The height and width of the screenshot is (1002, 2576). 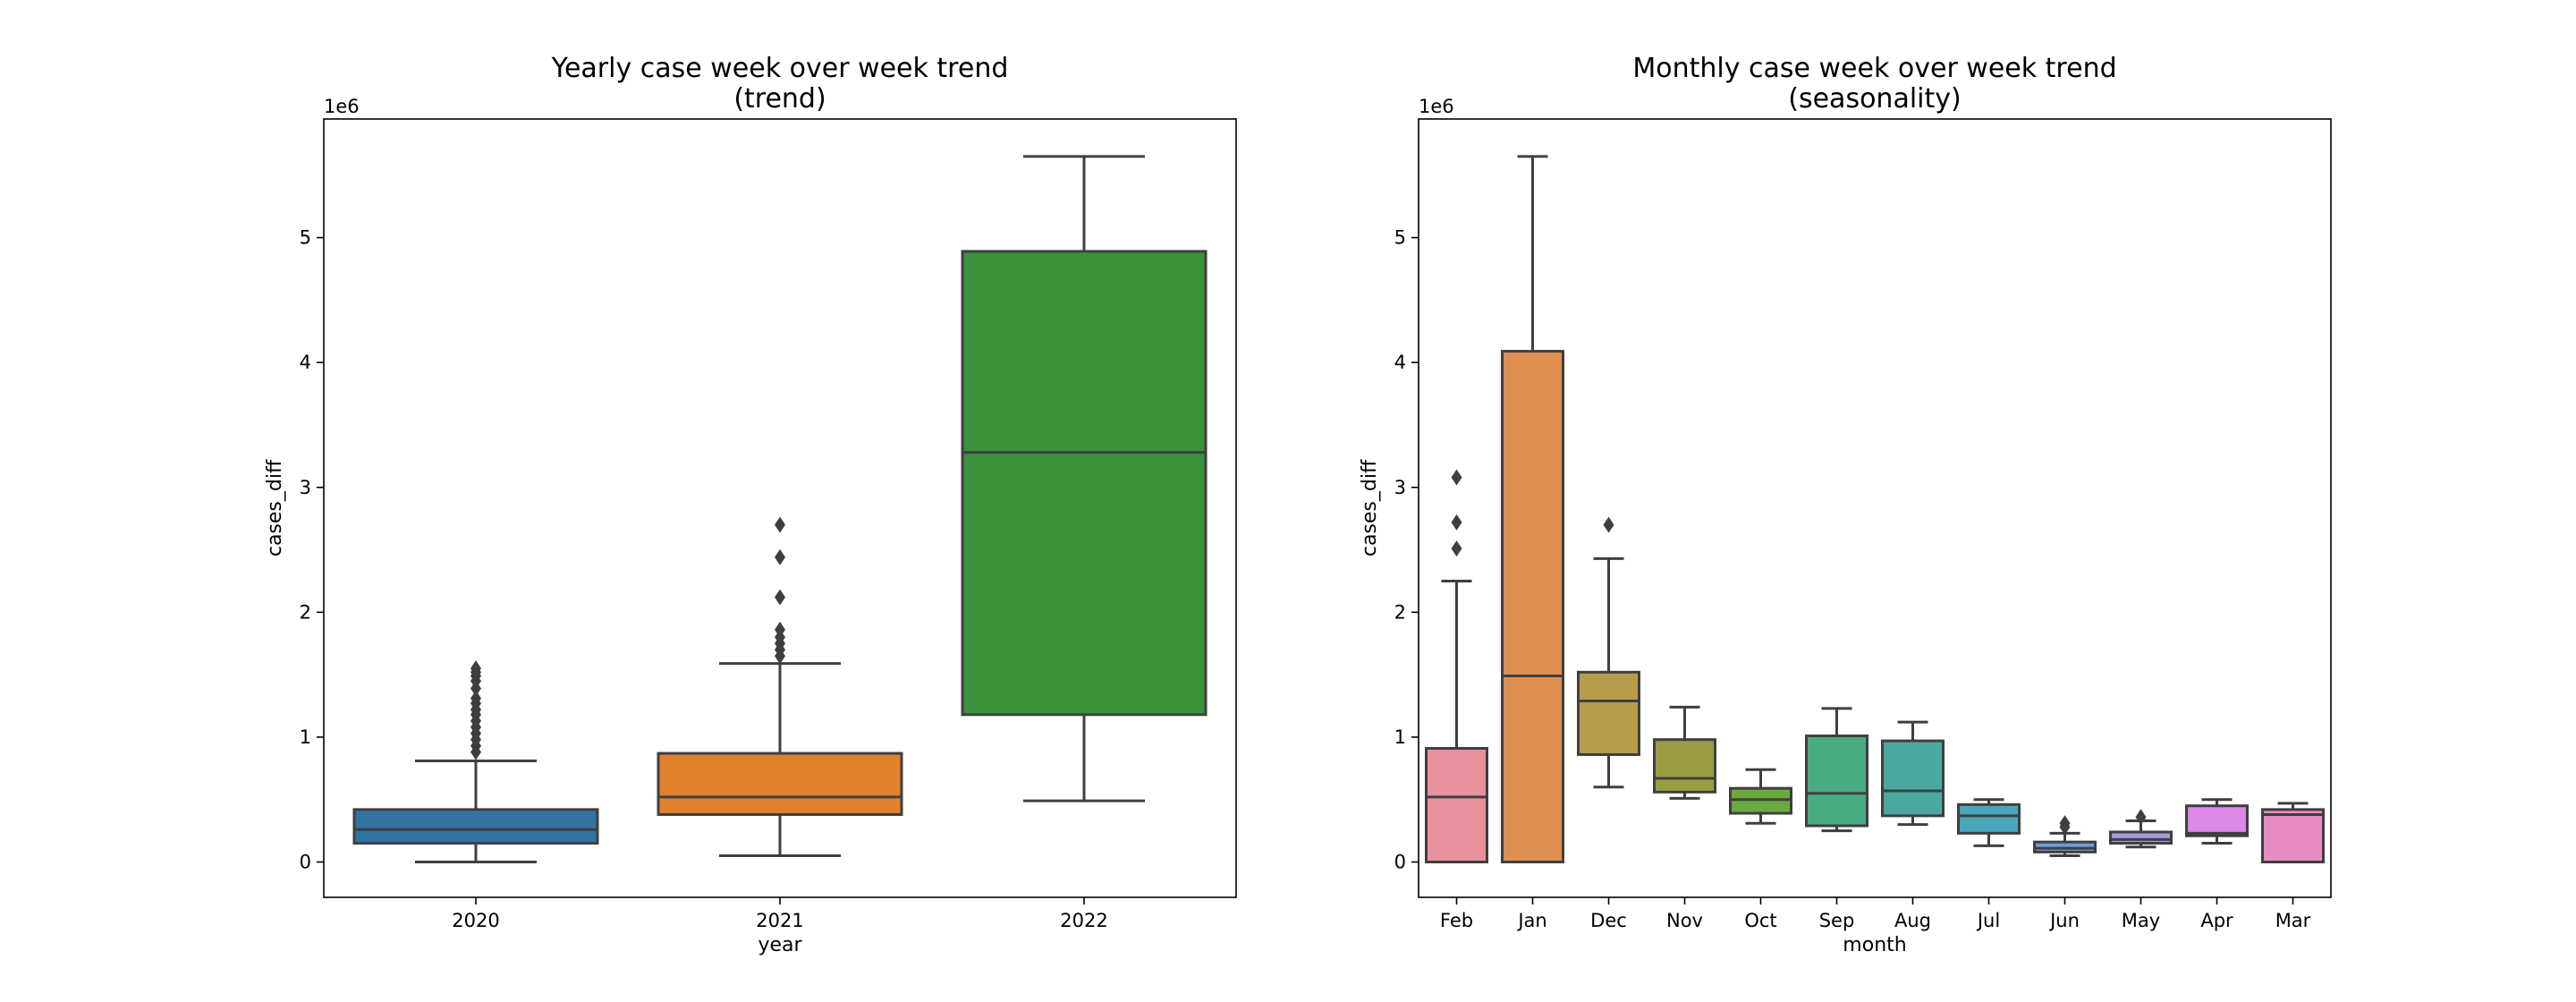 I want to click on x-axis-label: month, so click(x=1874, y=945).